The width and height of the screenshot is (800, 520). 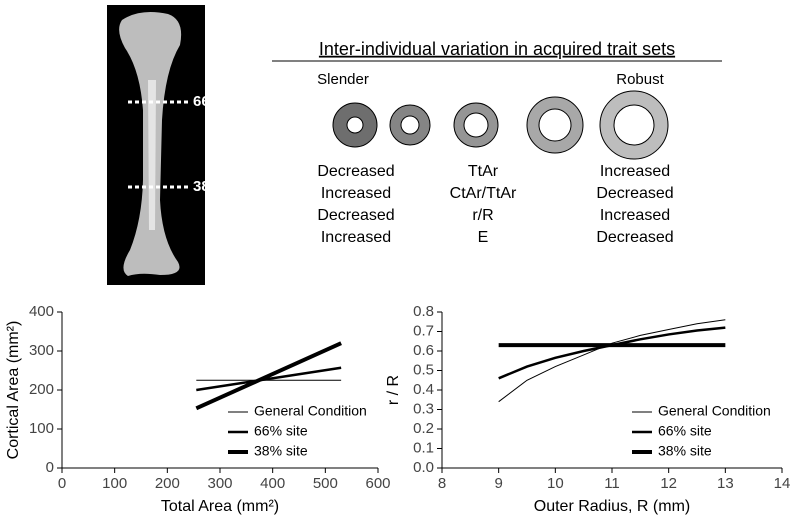 What do you see at coordinates (483, 193) in the screenshot?
I see `trait-text: CtAr/TtAr` at bounding box center [483, 193].